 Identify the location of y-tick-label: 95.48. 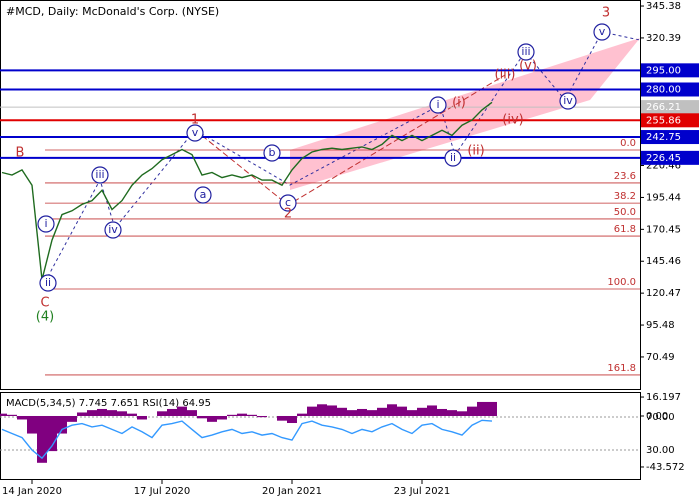
(660, 325).